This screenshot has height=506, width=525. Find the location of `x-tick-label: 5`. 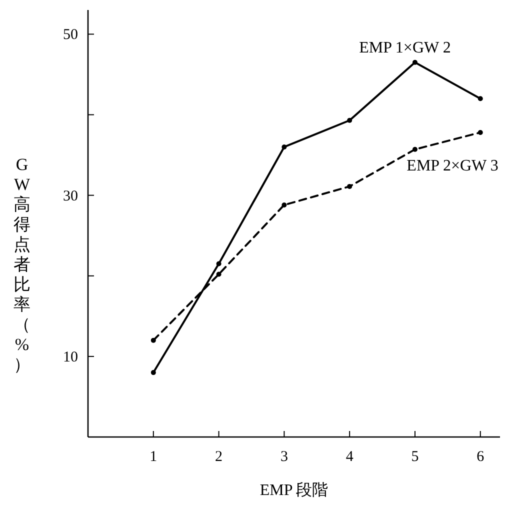

x-tick-label: 5 is located at coordinates (415, 457).